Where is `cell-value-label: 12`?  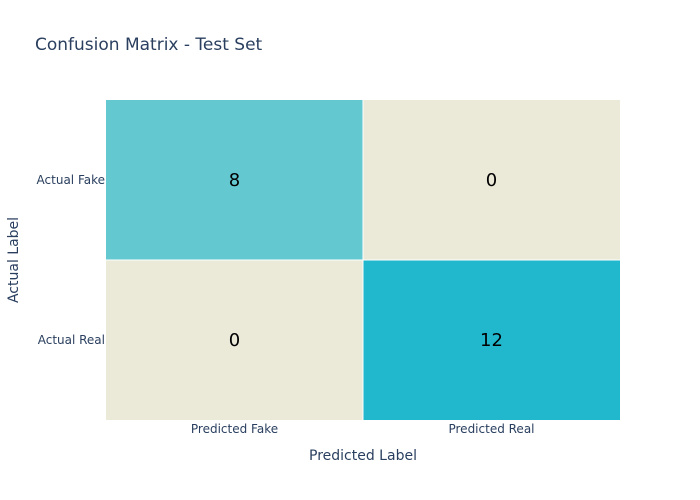
cell-value-label: 12 is located at coordinates (491, 340).